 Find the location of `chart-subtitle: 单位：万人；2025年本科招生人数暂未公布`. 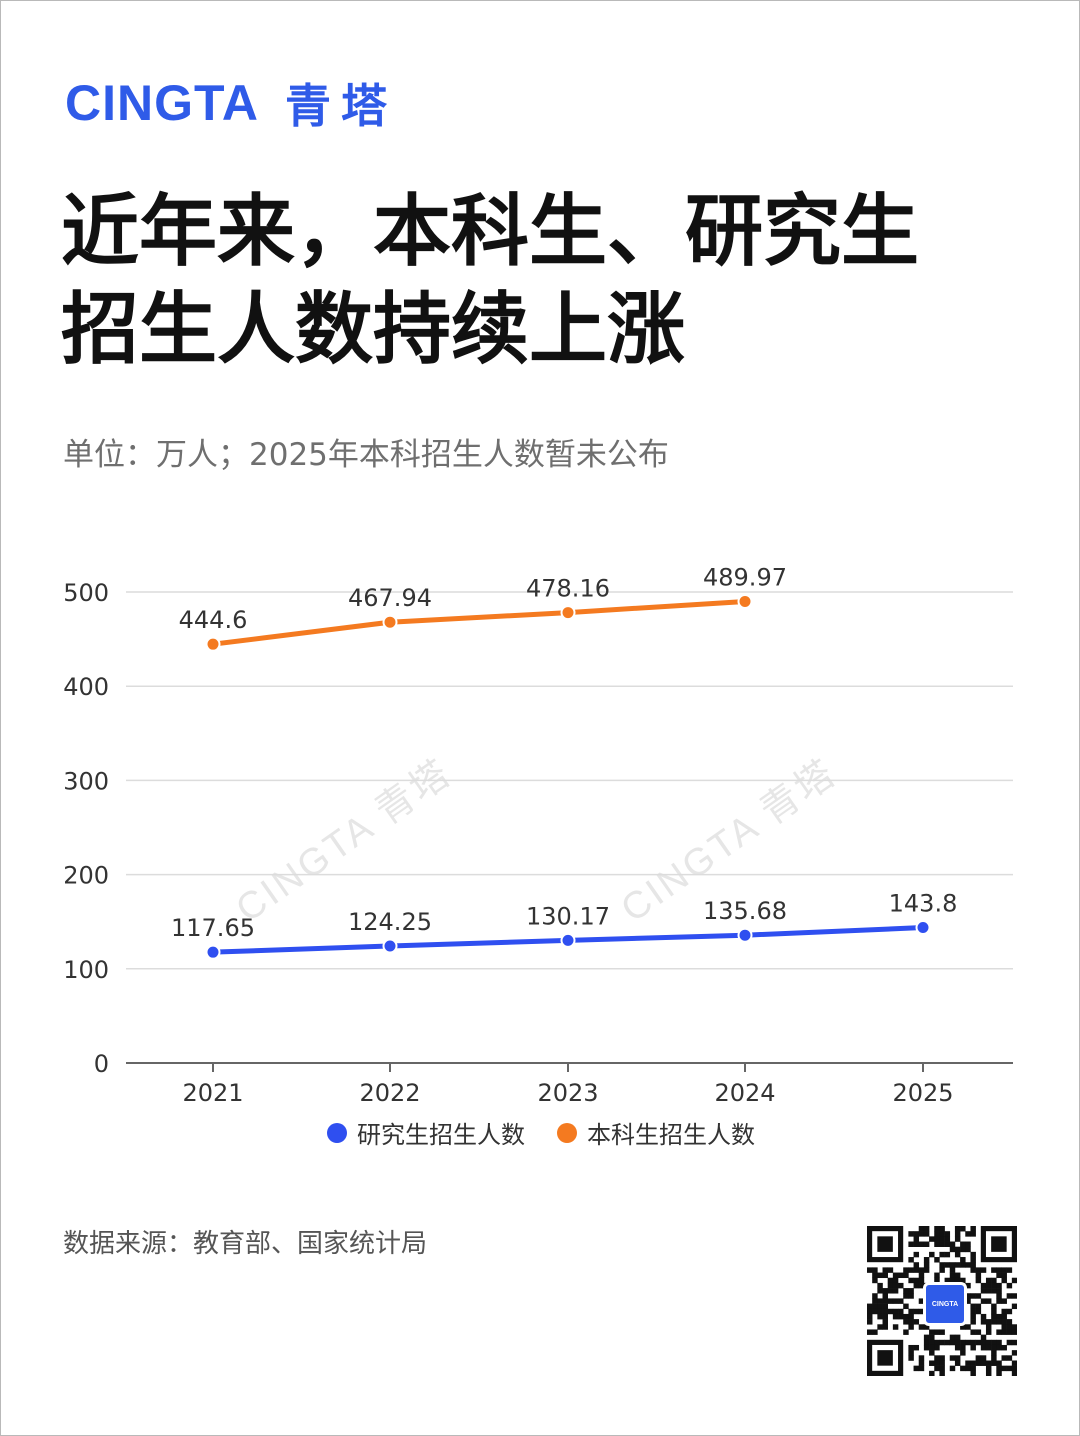

chart-subtitle: 单位：万人；2025年本科招生人数暂未公布 is located at coordinates (366, 455).